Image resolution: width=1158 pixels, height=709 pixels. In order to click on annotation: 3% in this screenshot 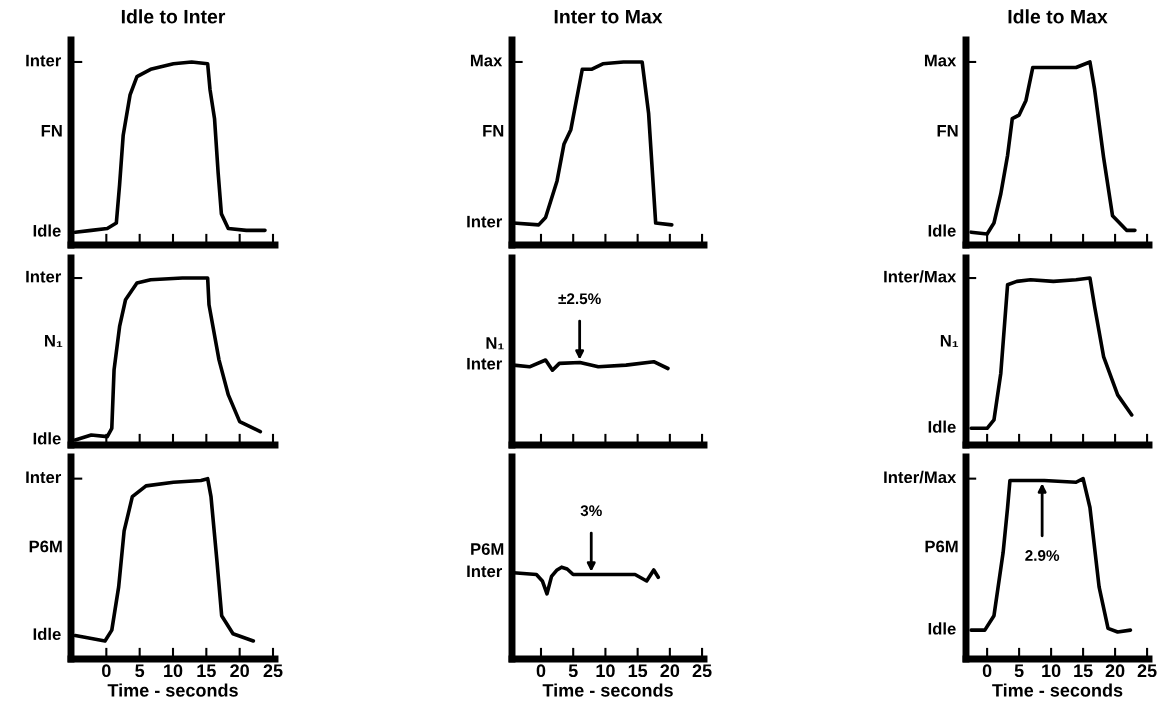, I will do `click(591, 511)`.